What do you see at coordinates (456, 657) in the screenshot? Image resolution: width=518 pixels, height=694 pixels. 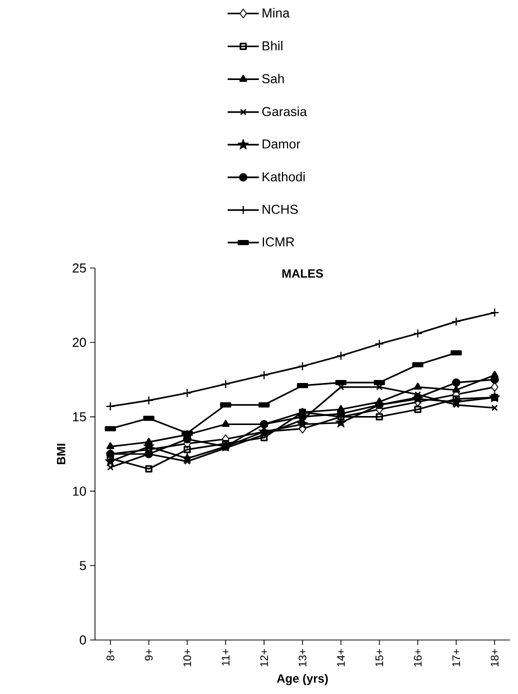 I see `x-tick-label: 17+` at bounding box center [456, 657].